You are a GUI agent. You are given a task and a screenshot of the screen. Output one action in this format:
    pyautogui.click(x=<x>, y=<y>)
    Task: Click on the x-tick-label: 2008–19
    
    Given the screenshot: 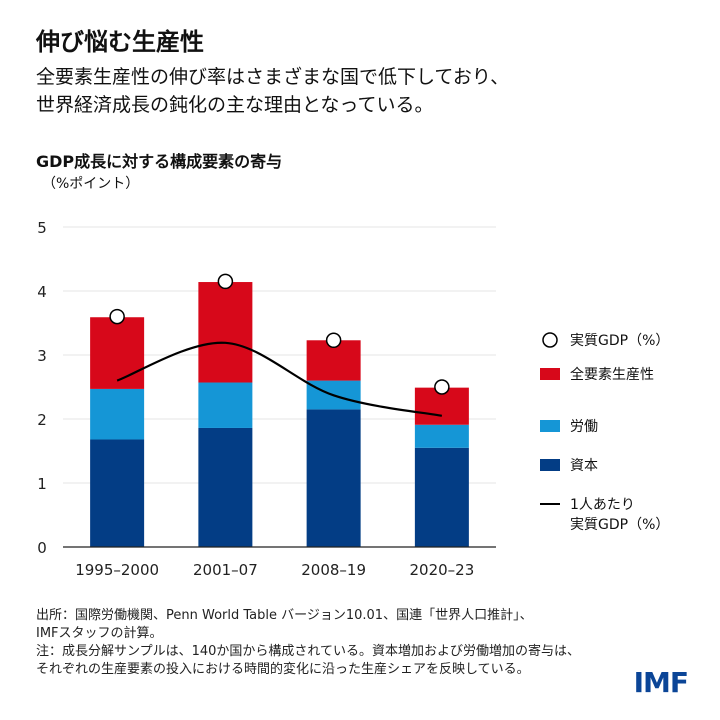 What is the action you would take?
    pyautogui.click(x=333, y=570)
    